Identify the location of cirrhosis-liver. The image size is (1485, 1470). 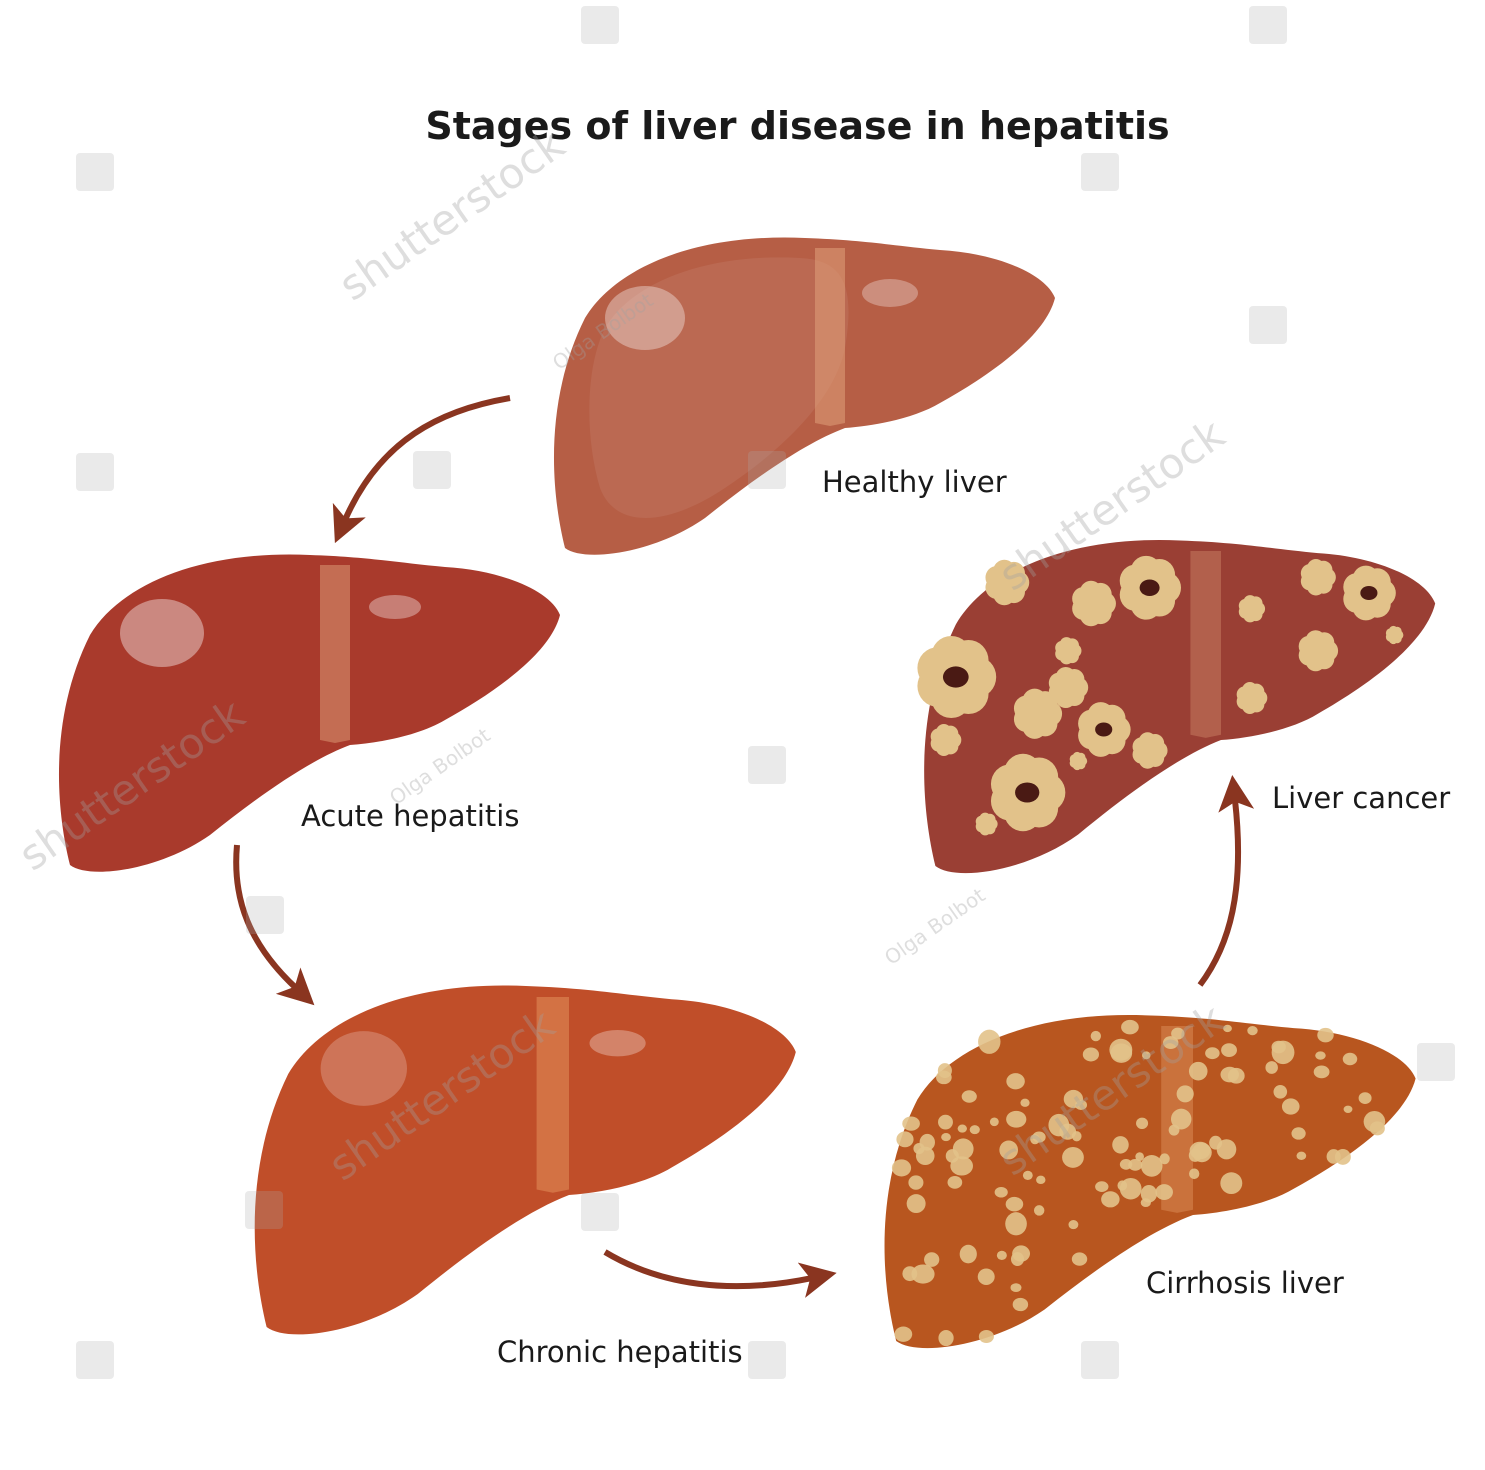
(1150, 1182).